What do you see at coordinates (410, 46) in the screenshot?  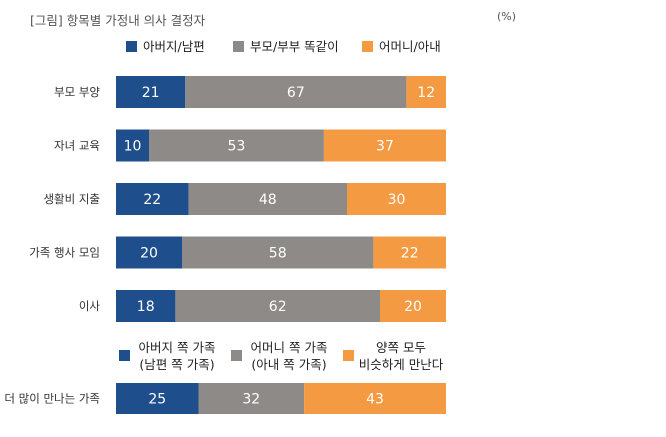 I see `legend-label-1-3: 어머니/아내` at bounding box center [410, 46].